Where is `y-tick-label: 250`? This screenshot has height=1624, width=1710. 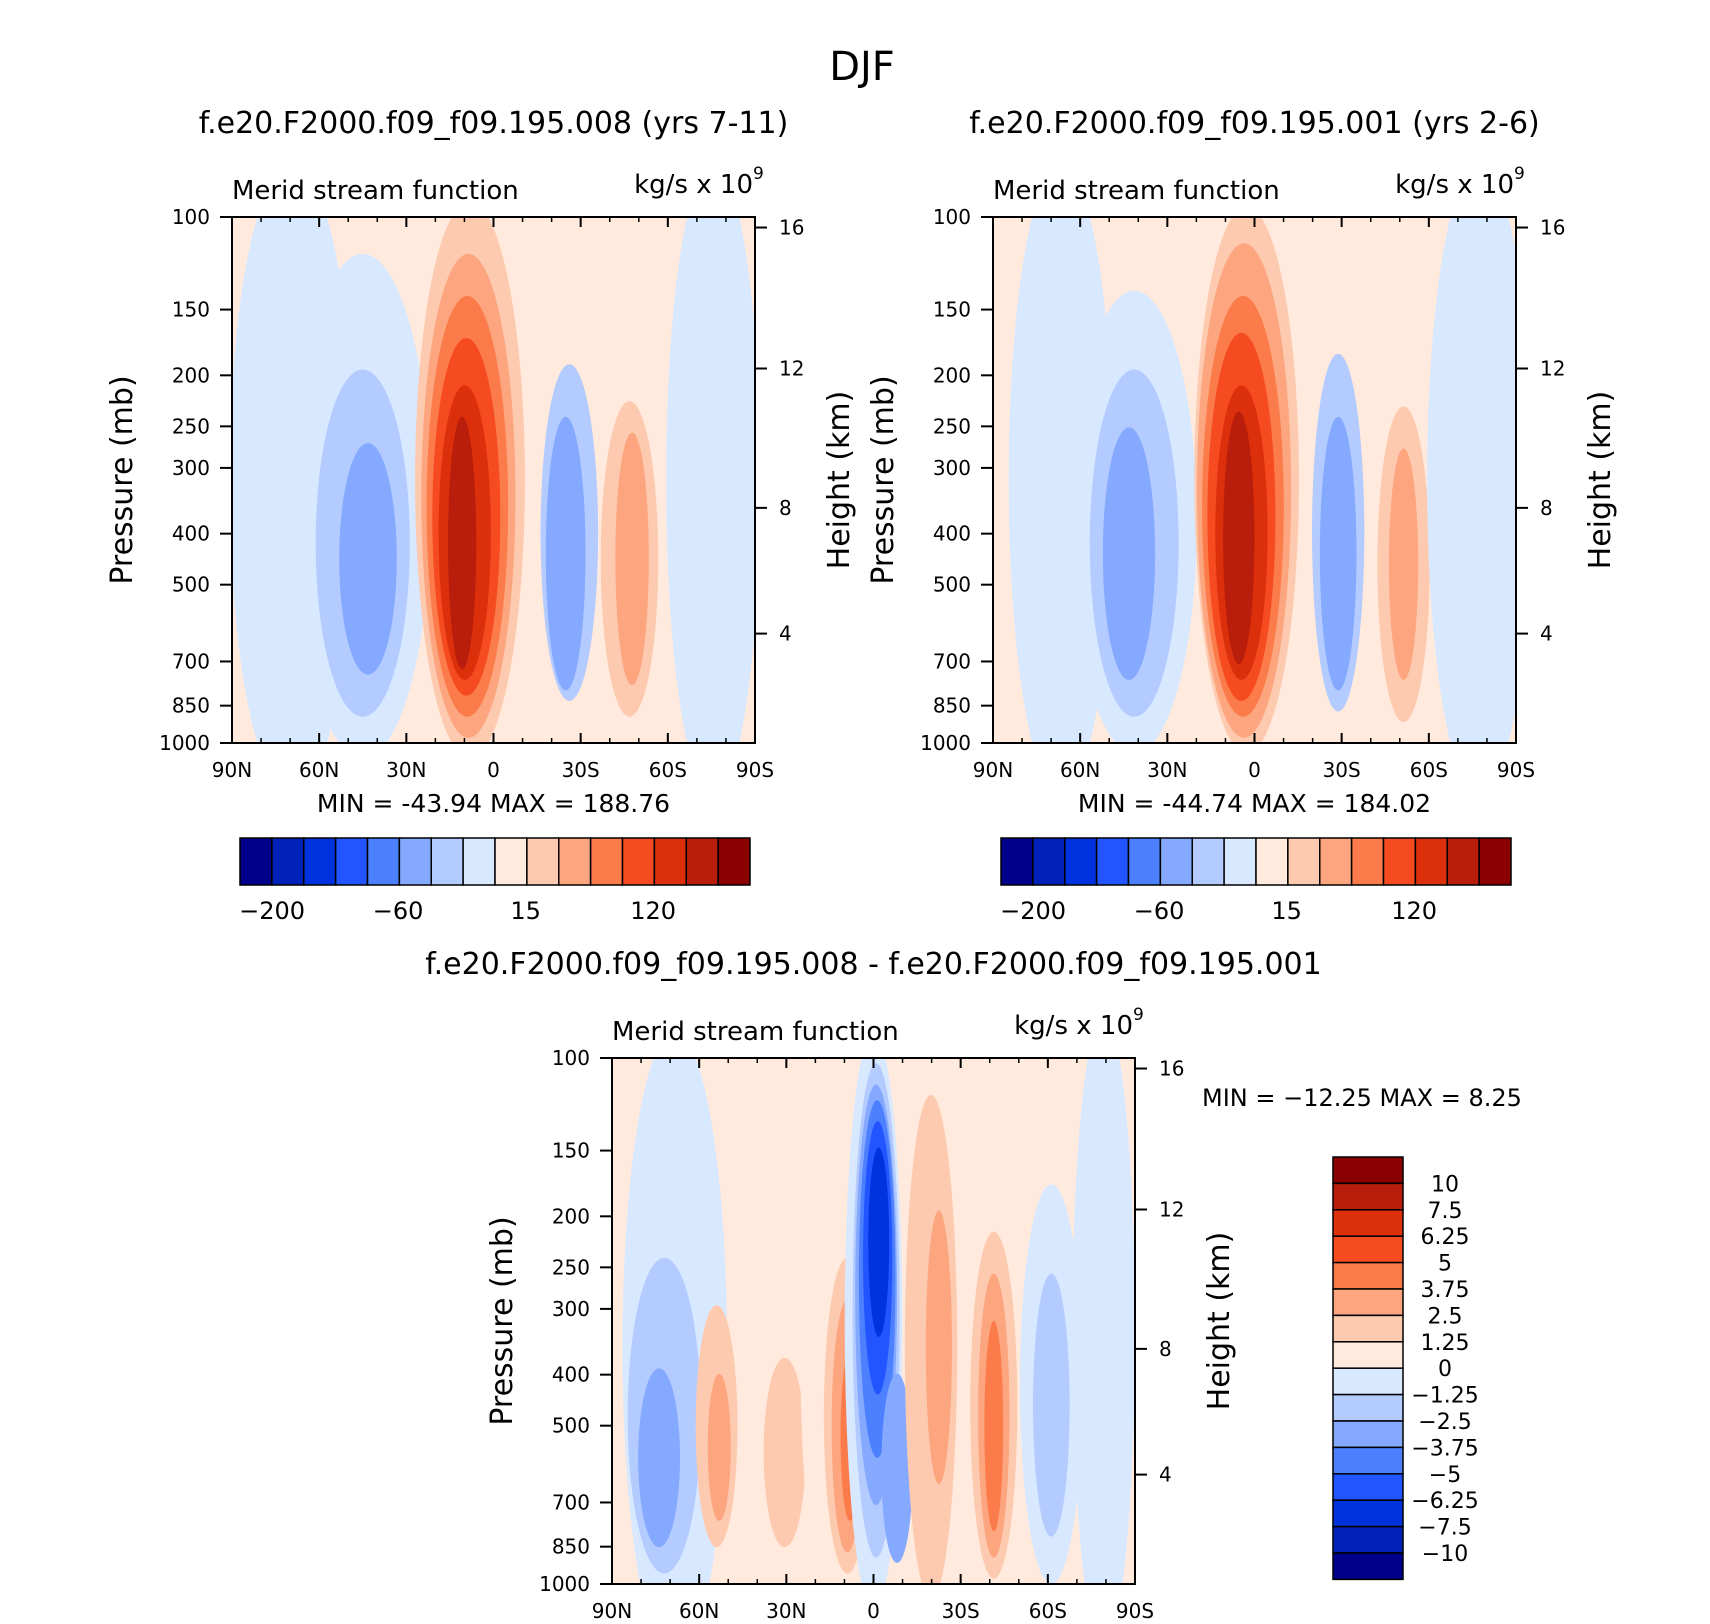
y-tick-label: 250 is located at coordinates (571, 1267).